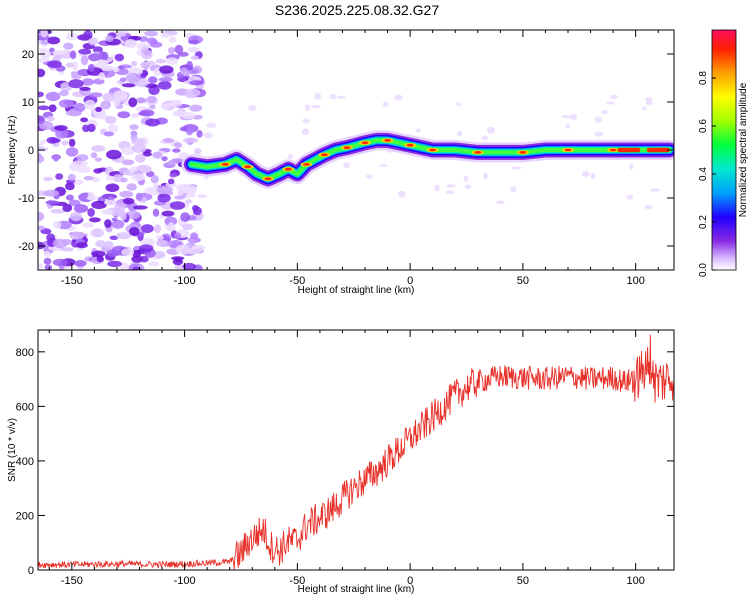  Describe the element at coordinates (28, 103) in the screenshot. I see `spectrogram-ytick-label: 10` at that location.